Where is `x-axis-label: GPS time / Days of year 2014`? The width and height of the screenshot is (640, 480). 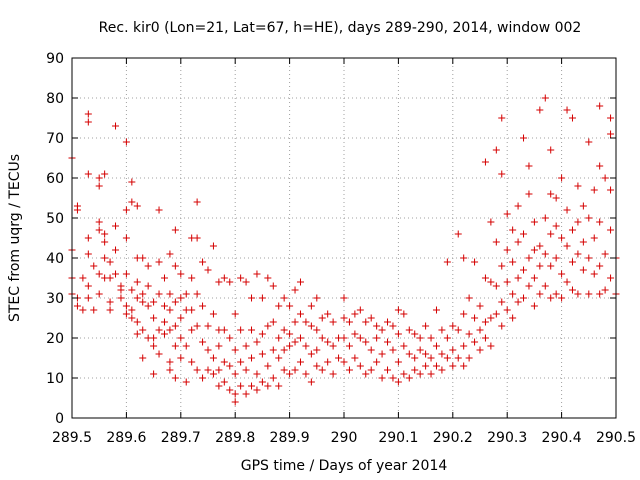 x-axis-label: GPS time / Days of year 2014 is located at coordinates (344, 466).